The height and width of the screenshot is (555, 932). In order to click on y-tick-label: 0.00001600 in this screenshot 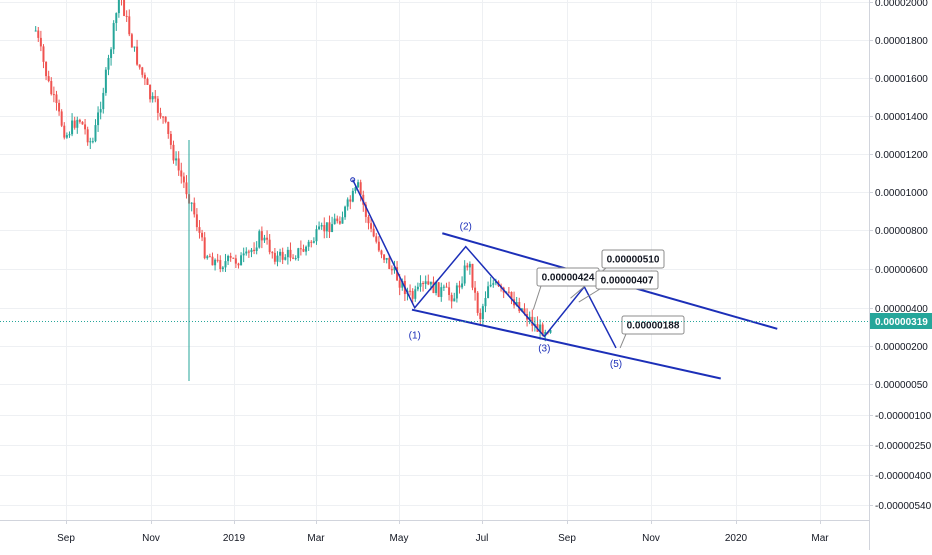, I will do `click(901, 79)`.